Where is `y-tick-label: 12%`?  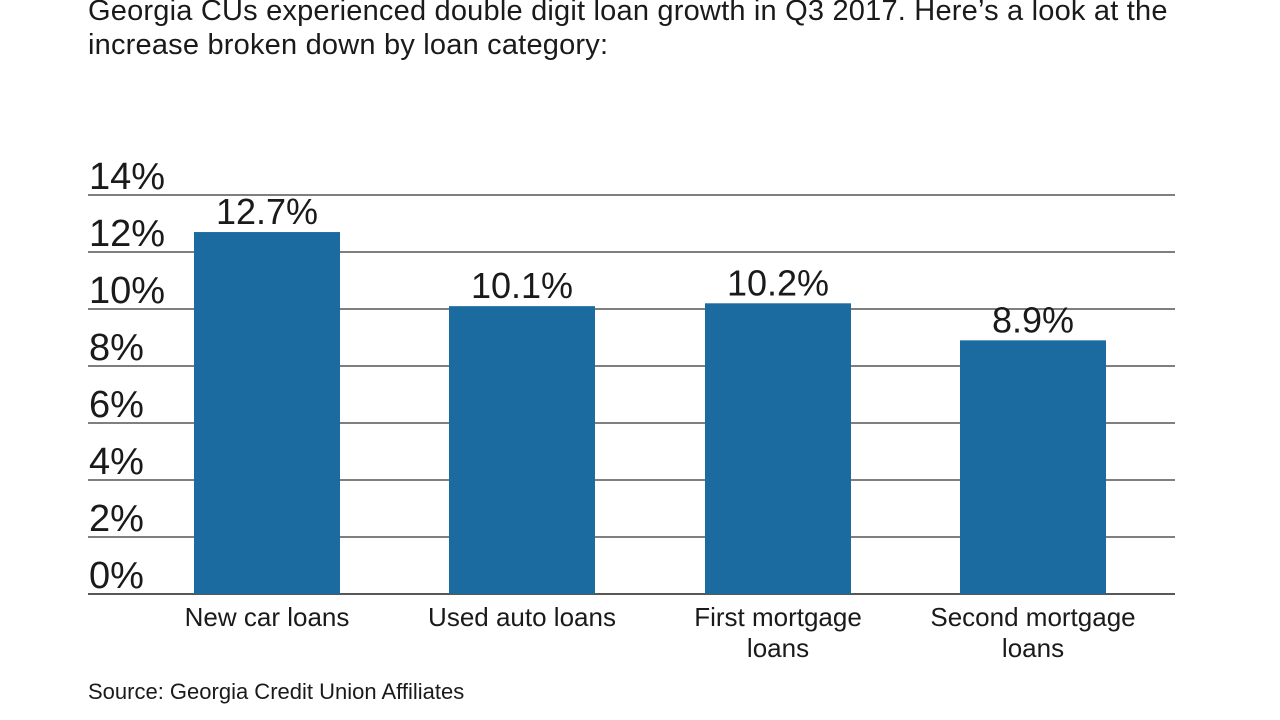
y-tick-label: 12% is located at coordinates (127, 234).